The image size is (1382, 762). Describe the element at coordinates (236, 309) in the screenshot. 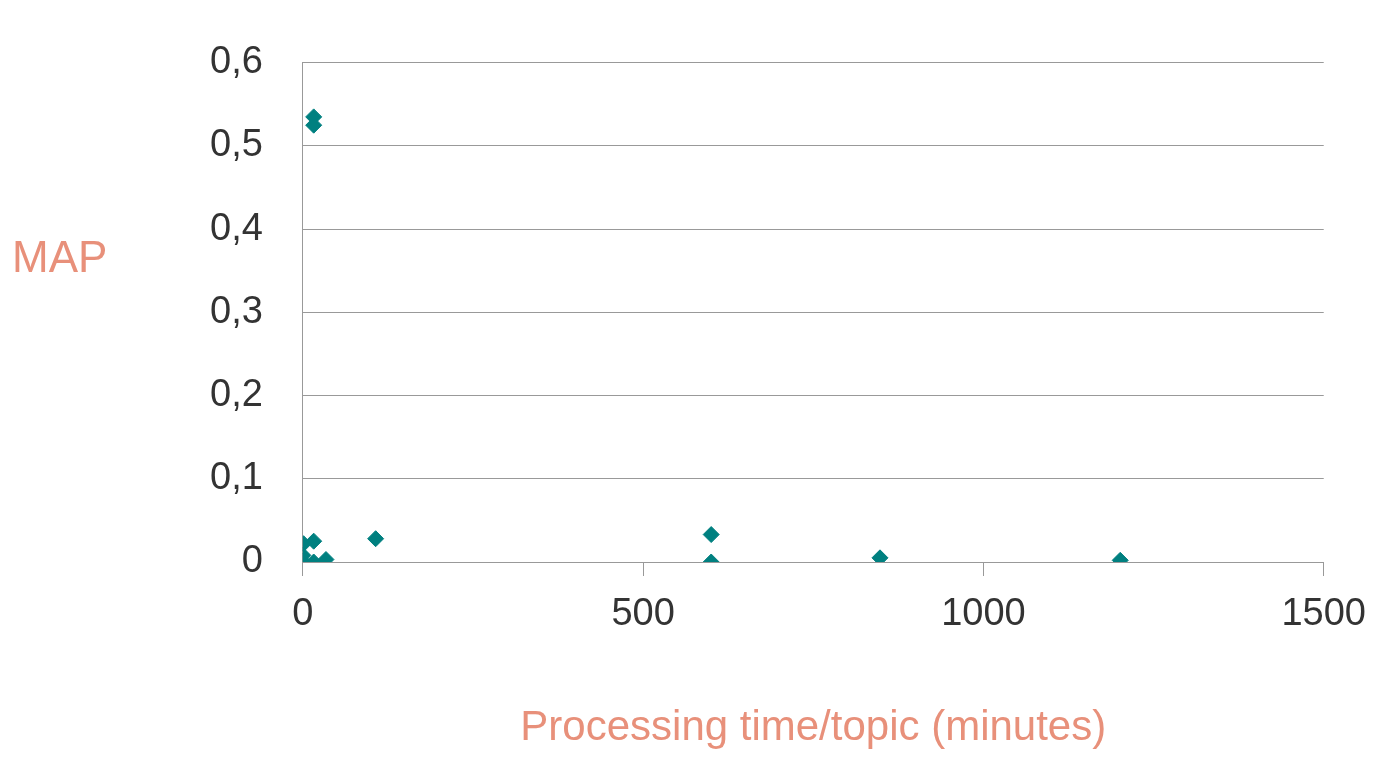

I see `y-tick-label: 0,3` at that location.